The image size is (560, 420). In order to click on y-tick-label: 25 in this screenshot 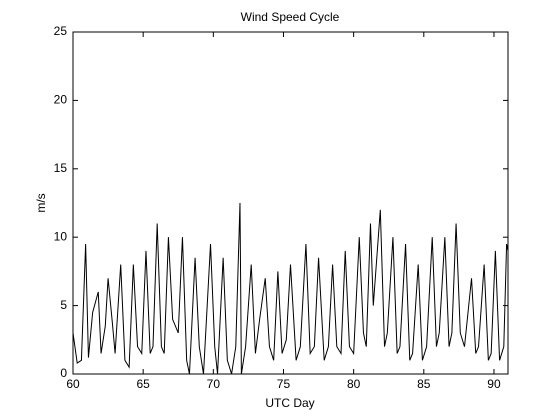, I will do `click(61, 31)`.